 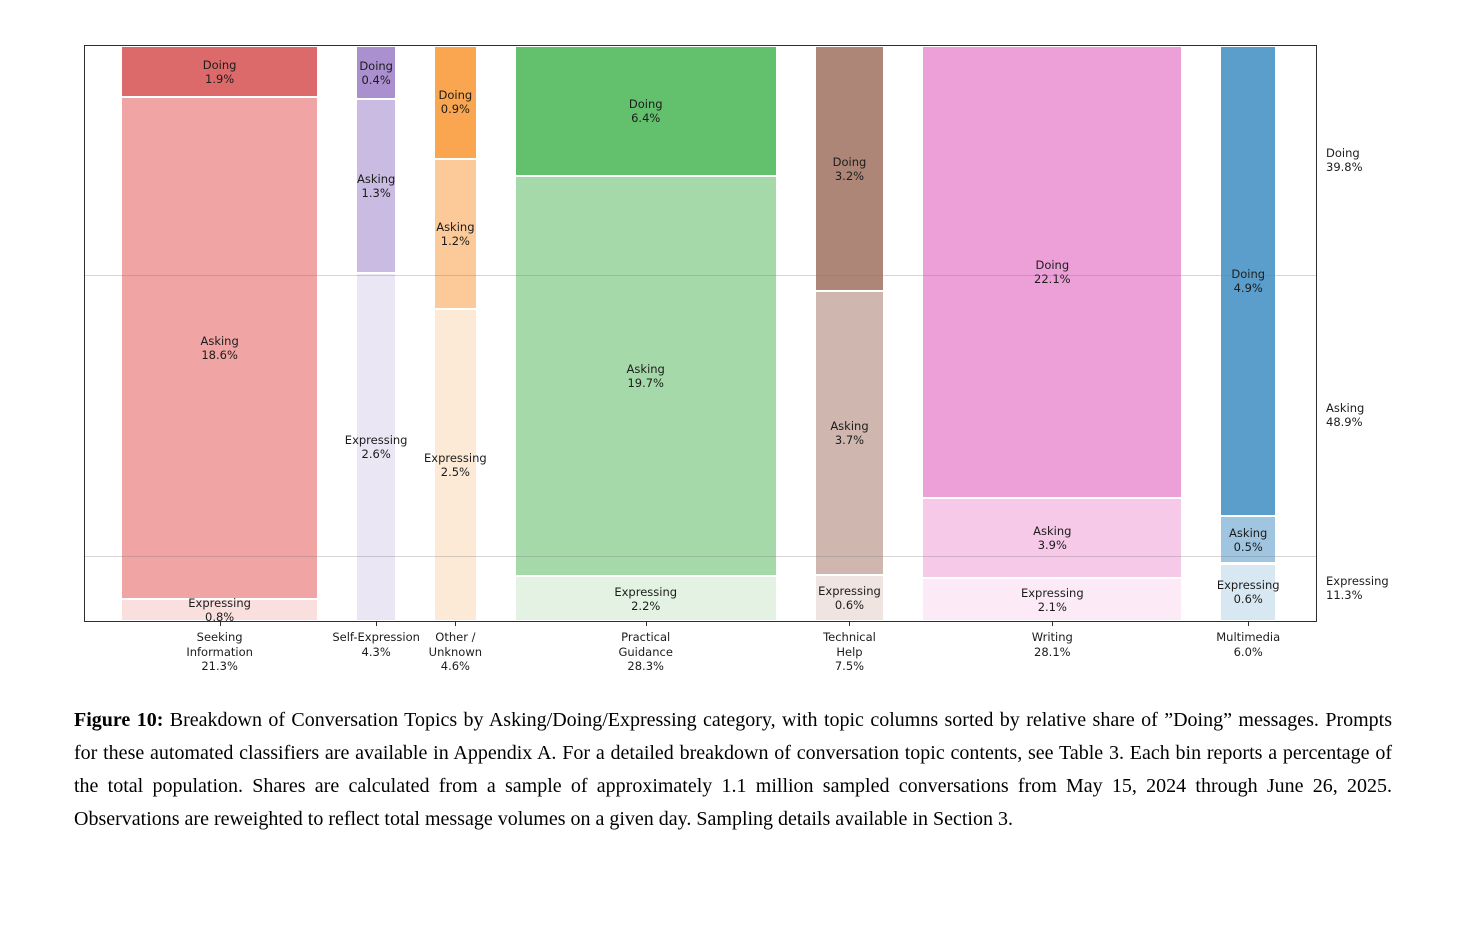 I want to click on mosaic-column-practical-guidance: Doing 6.4% Asking 19.7% Expressing 2.2%, so click(x=645, y=333).